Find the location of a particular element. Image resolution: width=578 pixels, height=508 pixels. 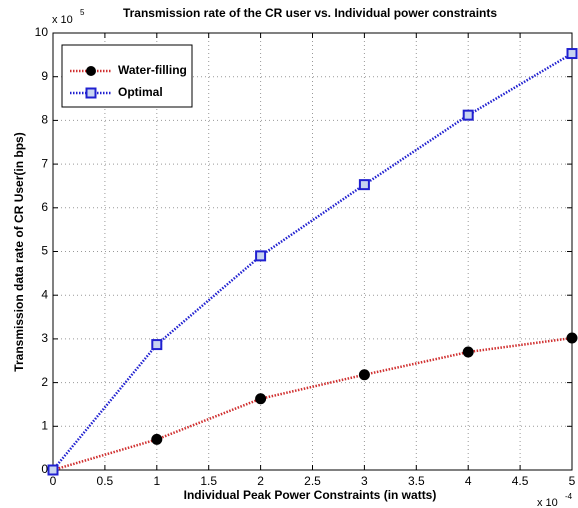

y-tick-label: 4 is located at coordinates (44, 294).